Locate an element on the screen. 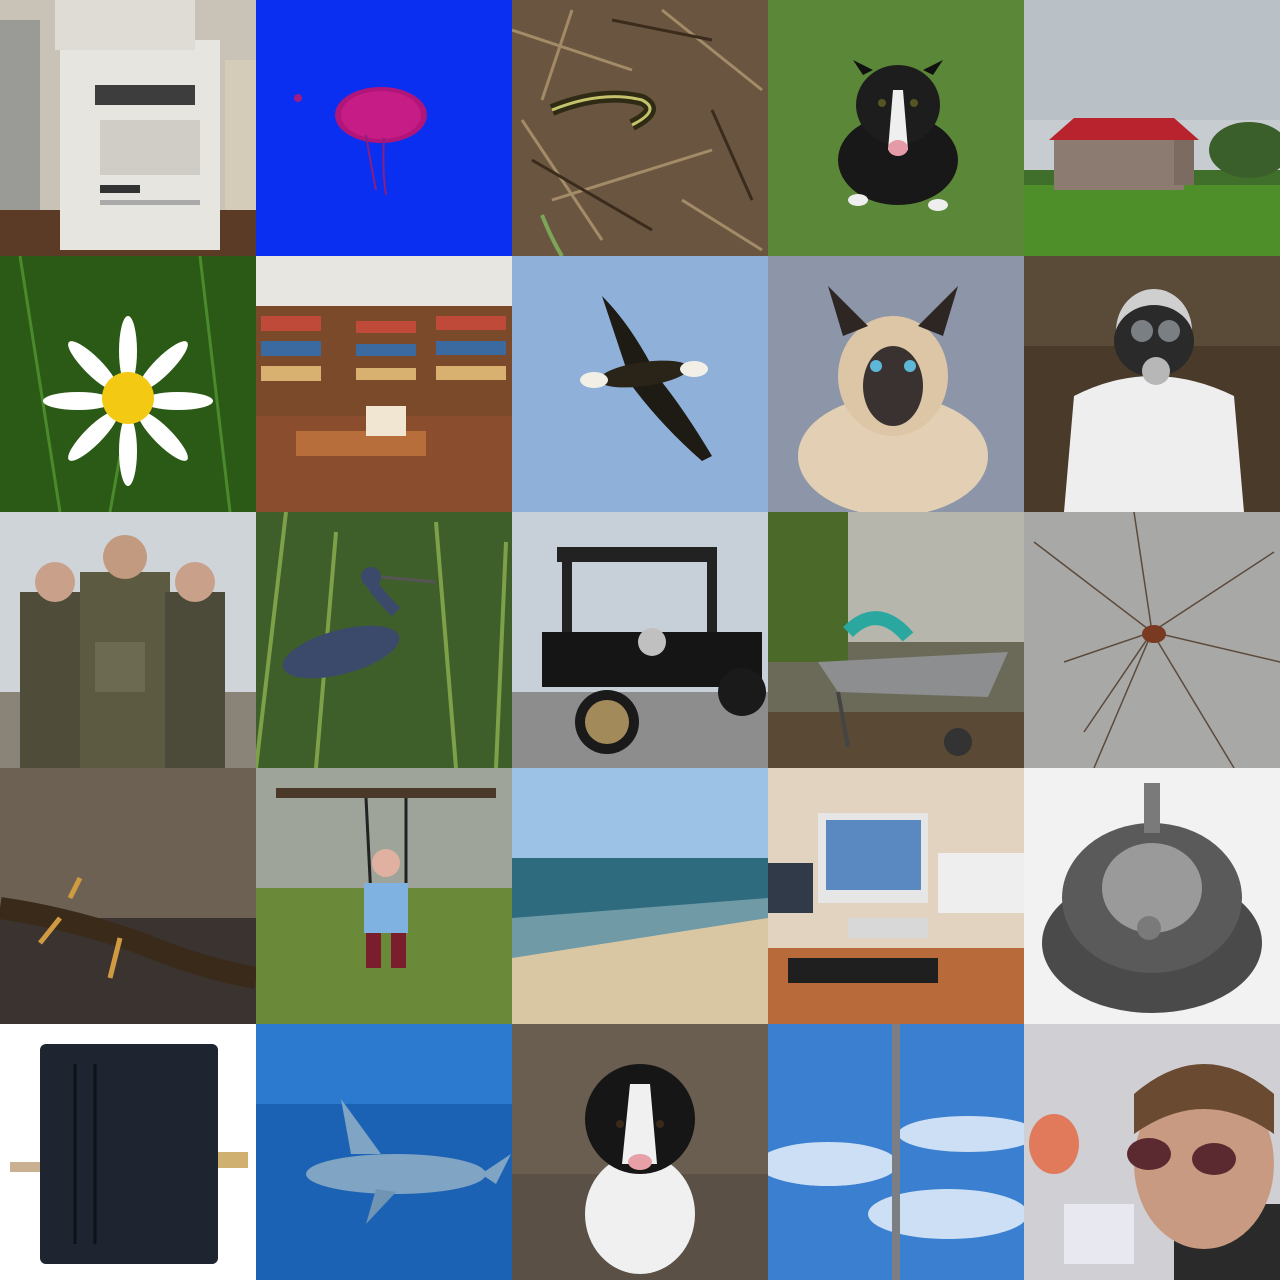 This screenshot has height=1280, width=1280. tile-wheelbarrow is located at coordinates (896, 640).